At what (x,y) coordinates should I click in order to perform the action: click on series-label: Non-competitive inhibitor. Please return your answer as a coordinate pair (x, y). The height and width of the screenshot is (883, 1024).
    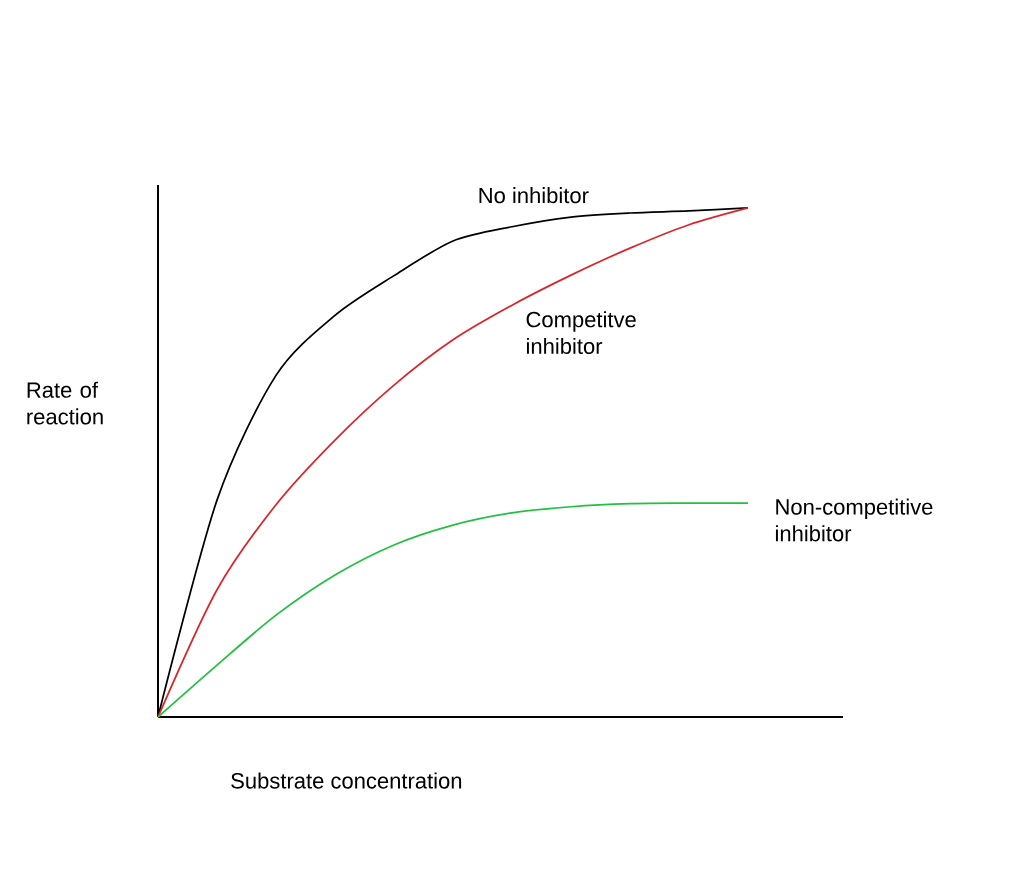
    Looking at the image, I should click on (854, 520).